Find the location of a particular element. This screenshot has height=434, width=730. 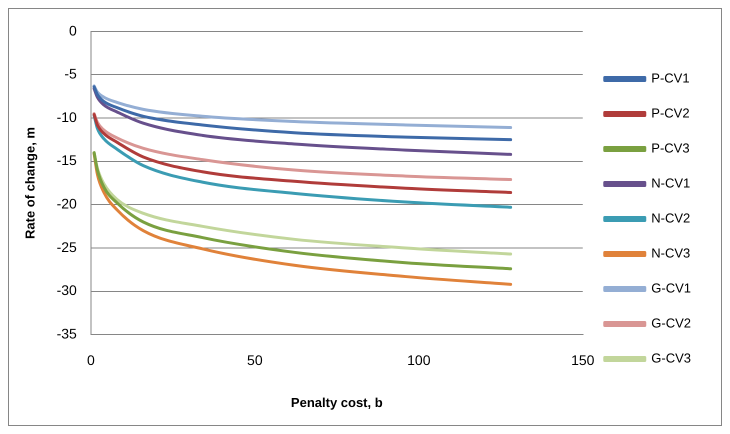

legend-label: N-CV1 is located at coordinates (670, 183).